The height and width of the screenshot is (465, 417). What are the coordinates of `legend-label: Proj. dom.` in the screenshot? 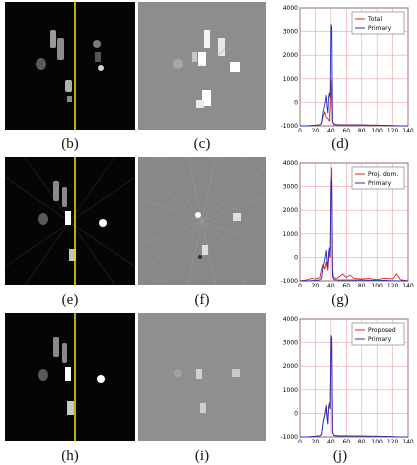 It's located at (383, 174).